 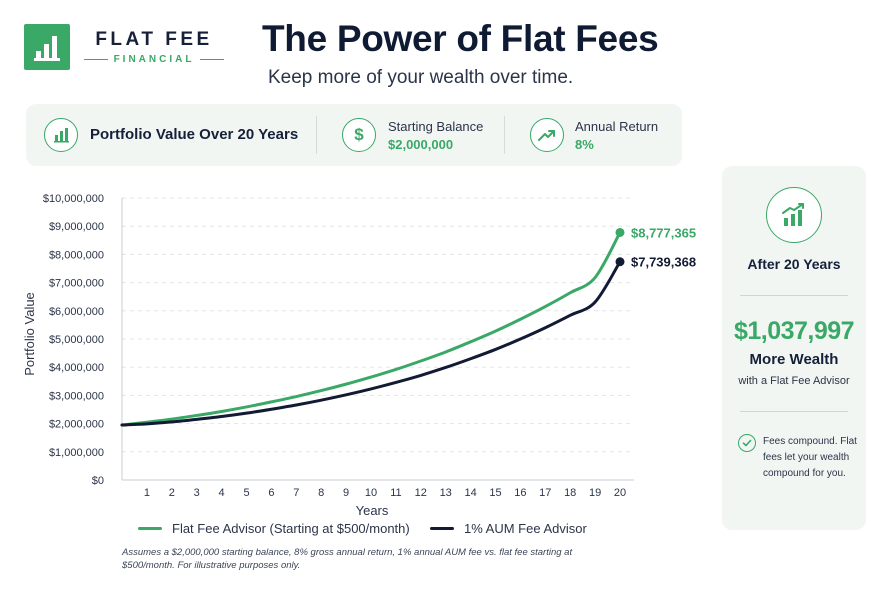 What do you see at coordinates (617, 126) in the screenshot?
I see `annual-return-label: Annual Return` at bounding box center [617, 126].